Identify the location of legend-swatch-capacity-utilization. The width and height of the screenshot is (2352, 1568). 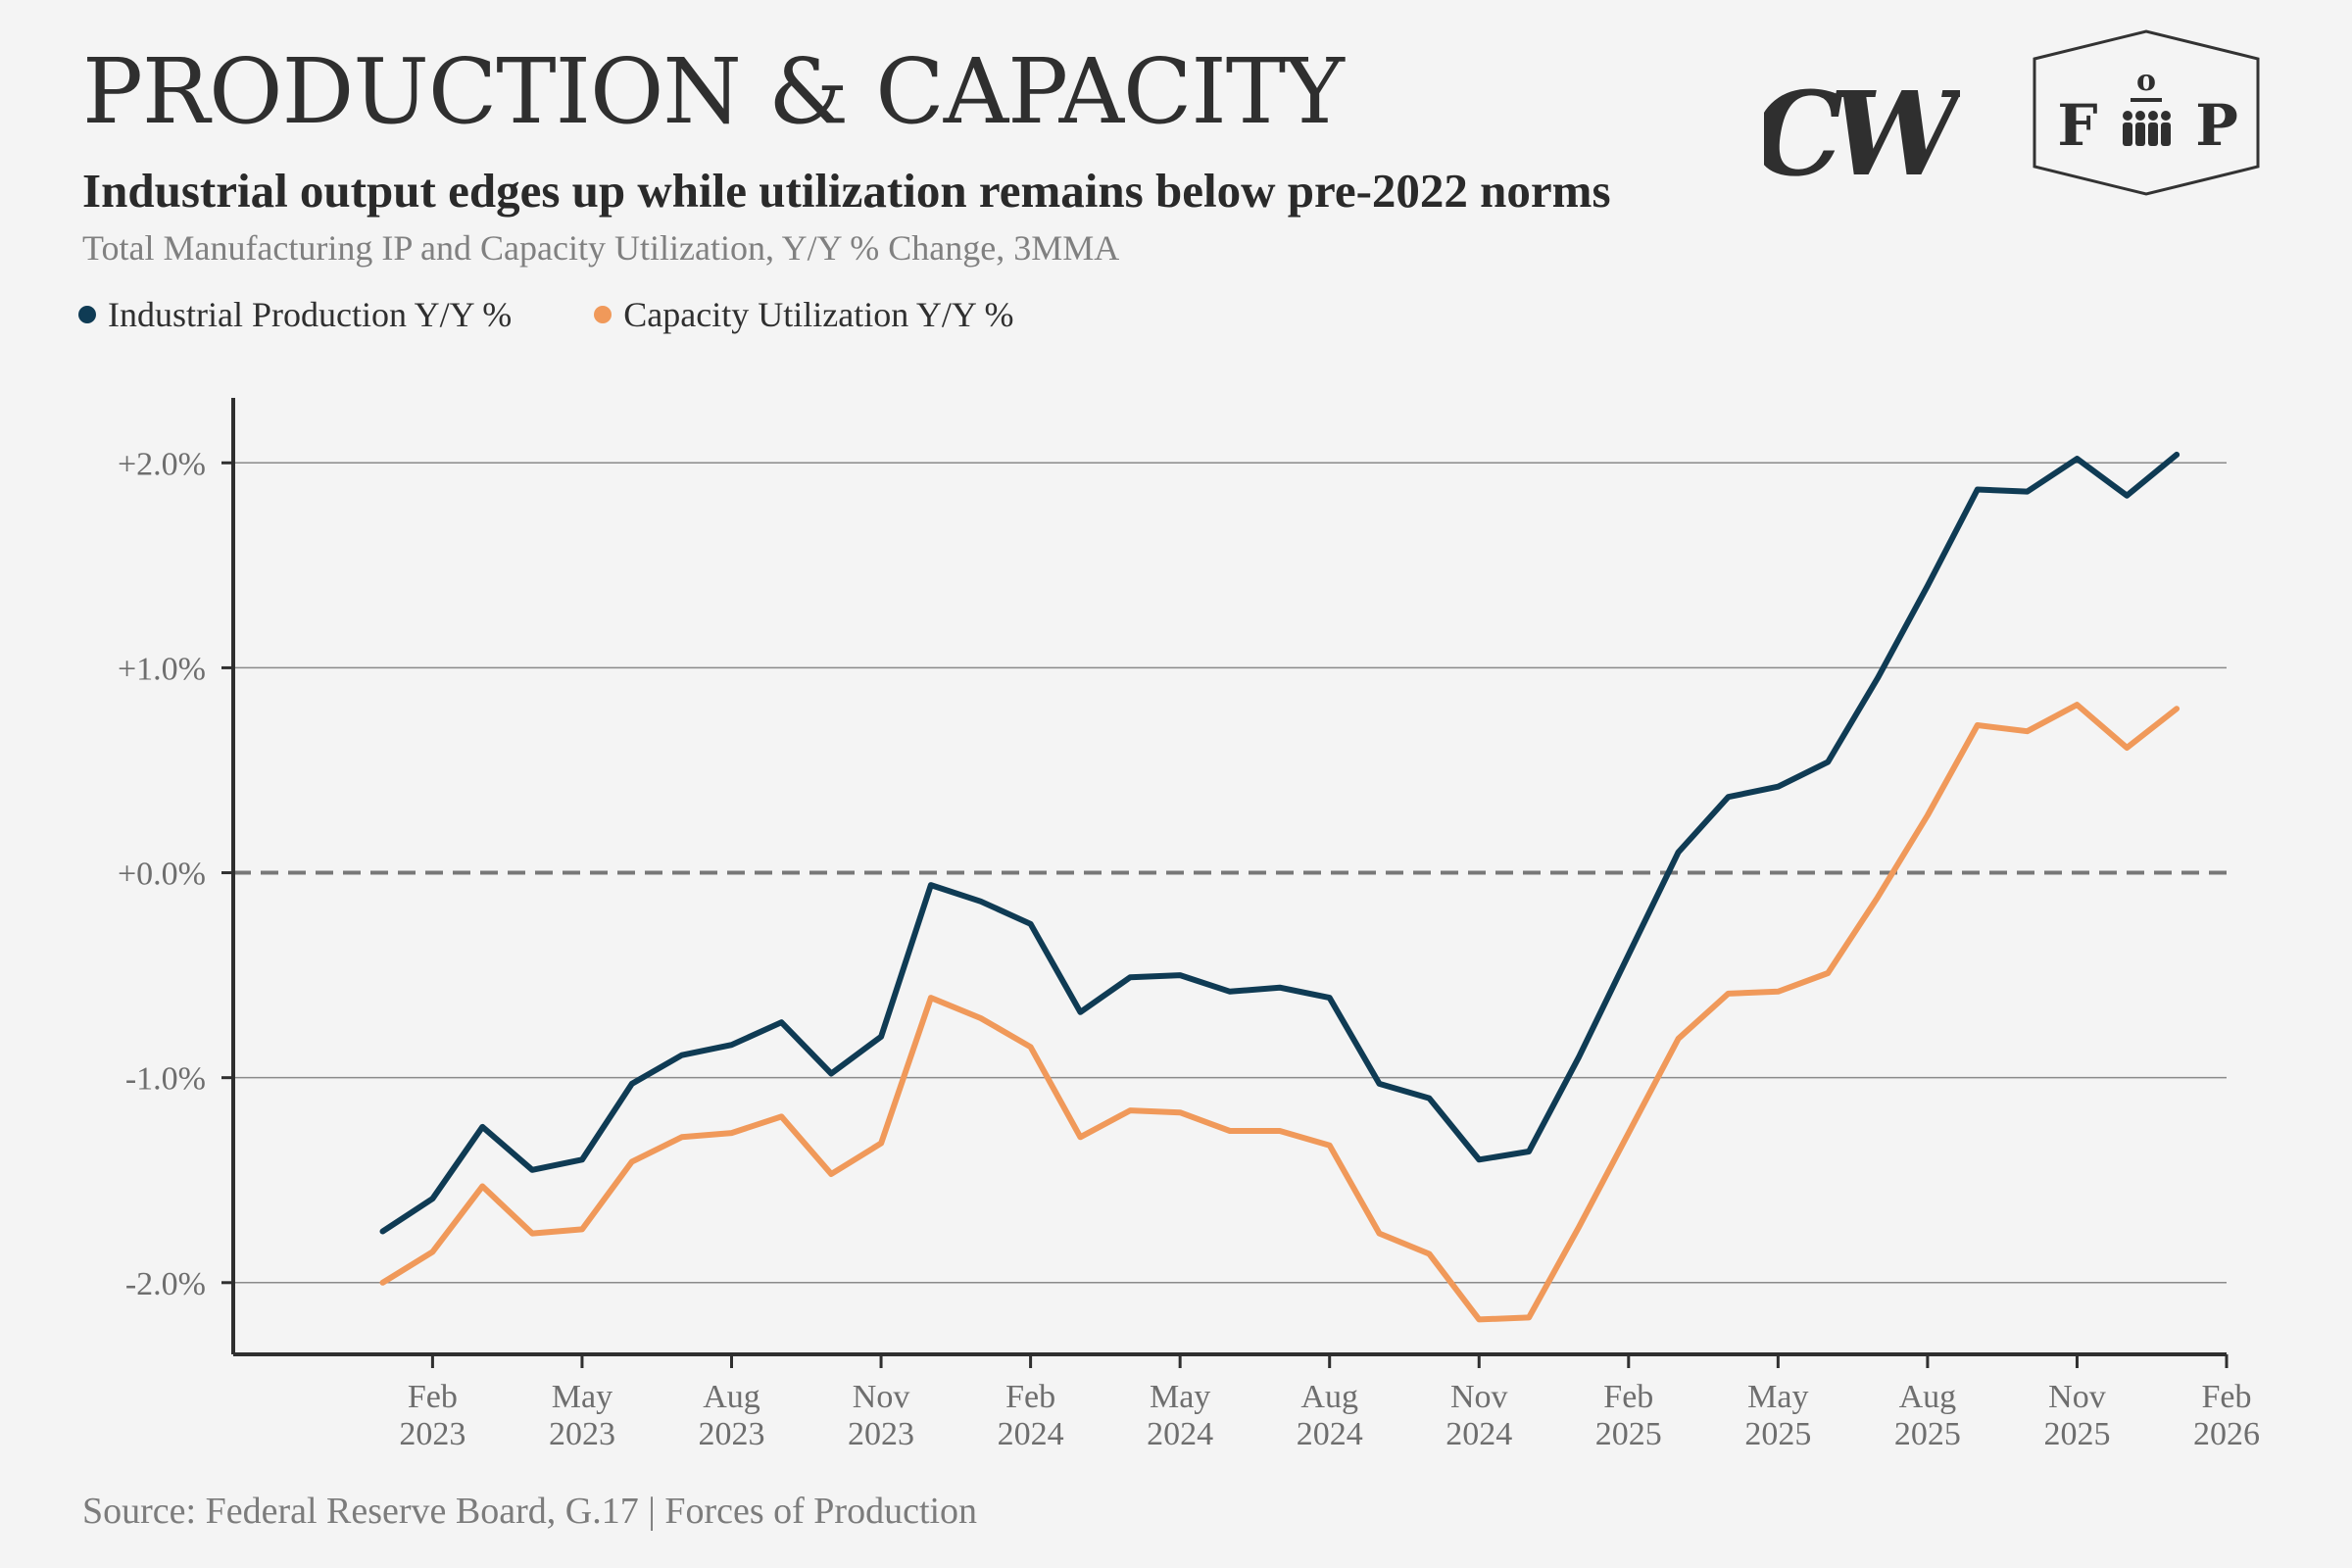
(603, 314).